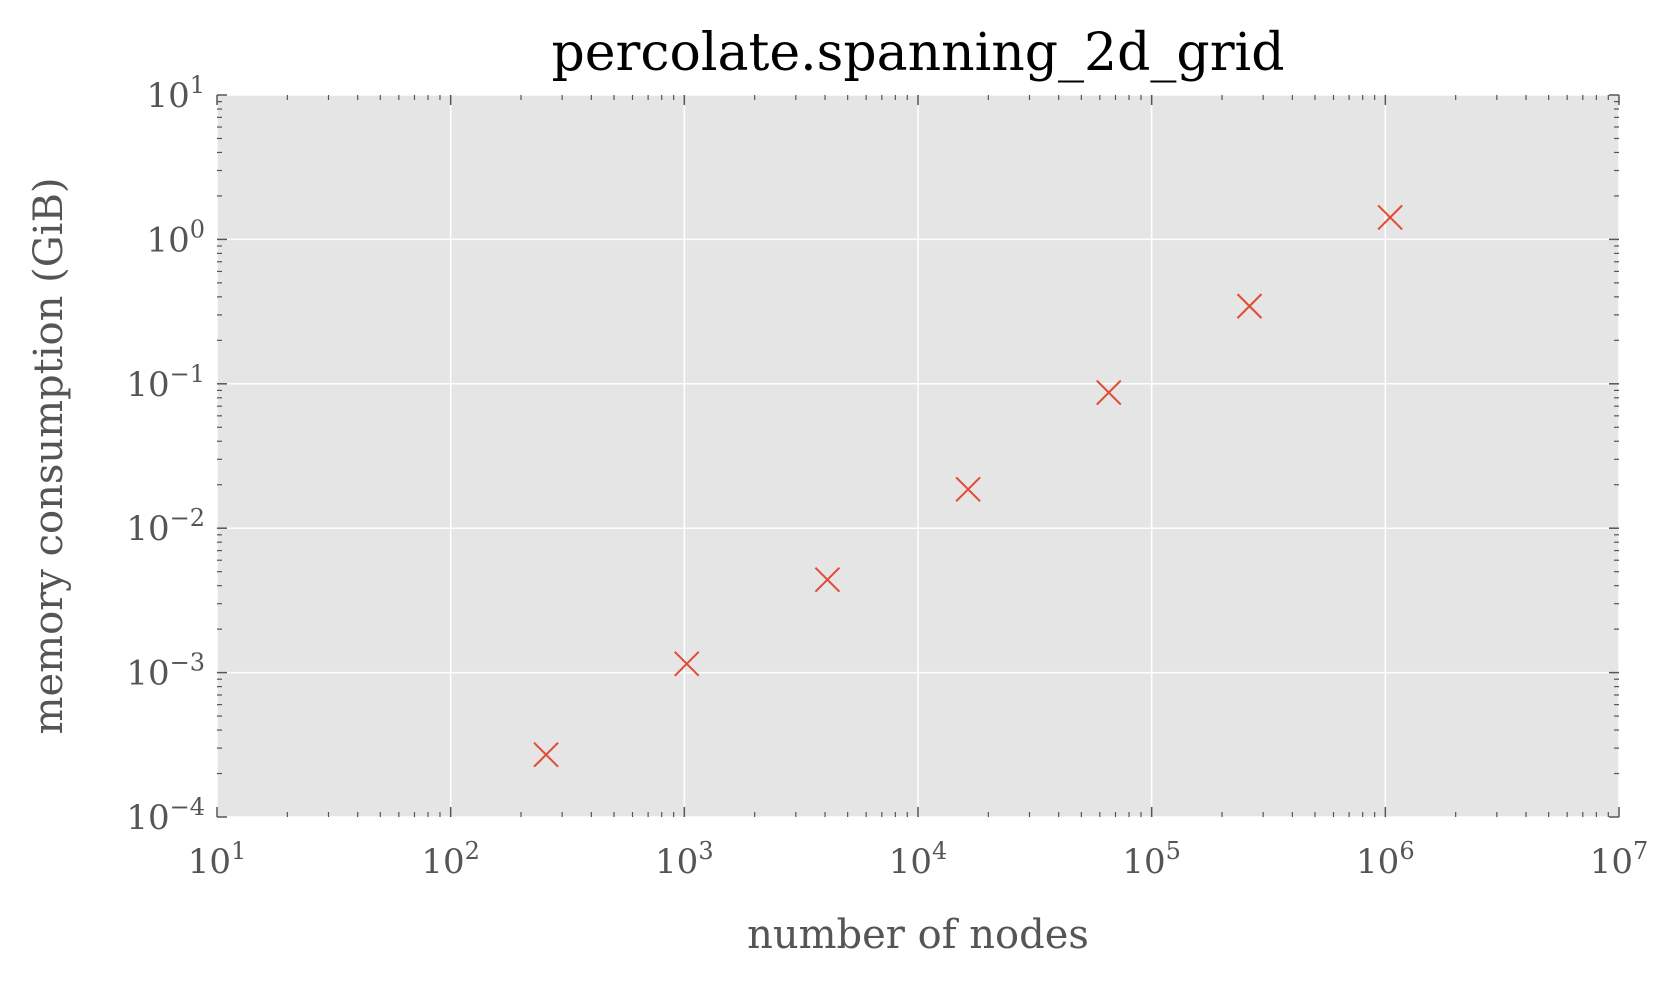 Image resolution: width=1671 pixels, height=988 pixels. What do you see at coordinates (918, 53) in the screenshot?
I see `chart-title: percolate.spanning_2d_grid` at bounding box center [918, 53].